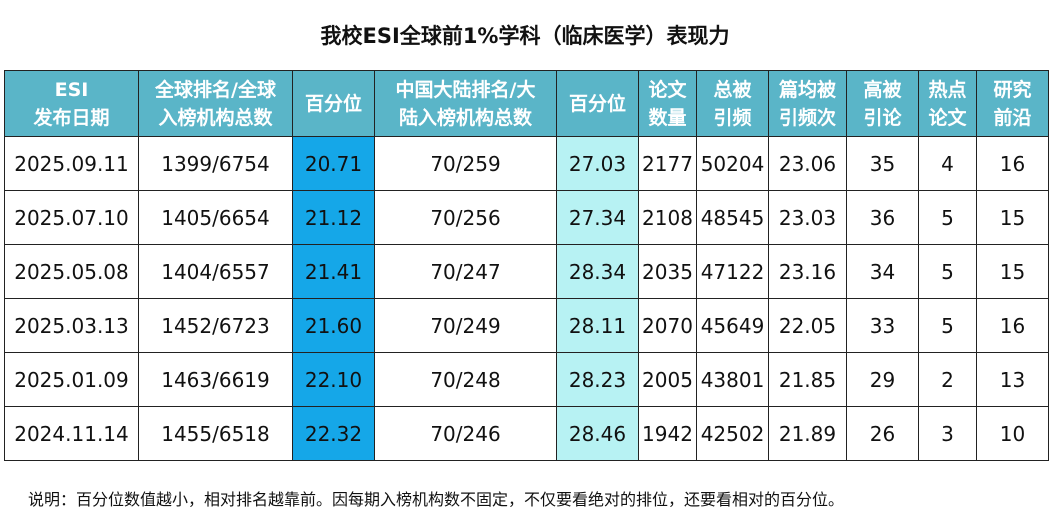 Image resolution: width=1050 pixels, height=528 pixels. What do you see at coordinates (465, 163) in the screenshot?
I see `cell-cn-rank: 70/259` at bounding box center [465, 163].